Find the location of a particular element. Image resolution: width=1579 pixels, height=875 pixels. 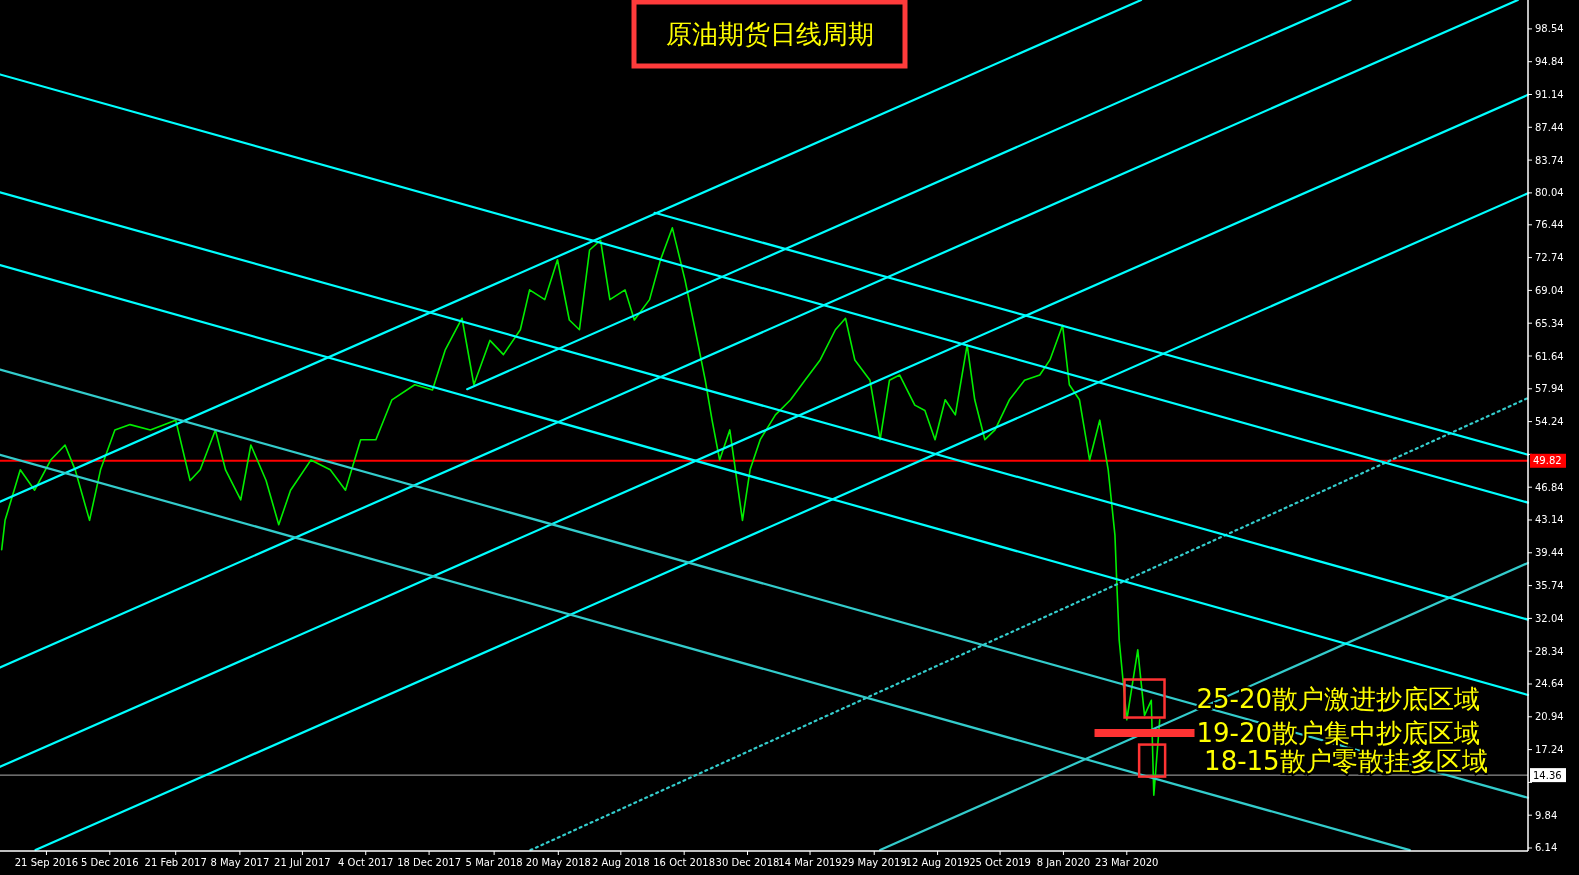

x-tick-label: 18 Dec 2017 is located at coordinates (429, 862).